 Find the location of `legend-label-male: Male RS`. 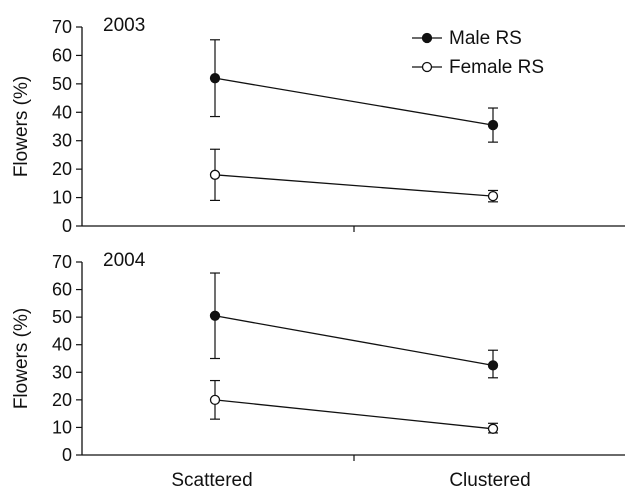

legend-label-male: Male RS is located at coordinates (485, 38).